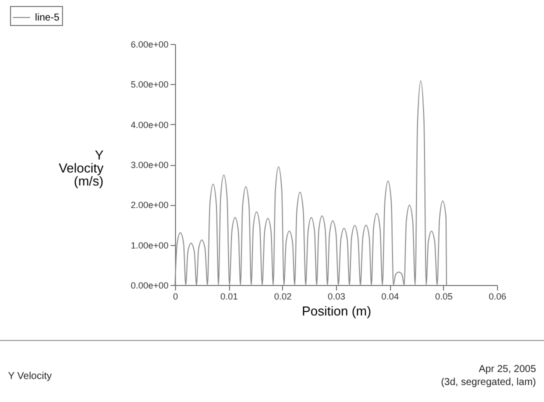  Describe the element at coordinates (283, 297) in the screenshot. I see `x-tick-label: 0.02` at that location.